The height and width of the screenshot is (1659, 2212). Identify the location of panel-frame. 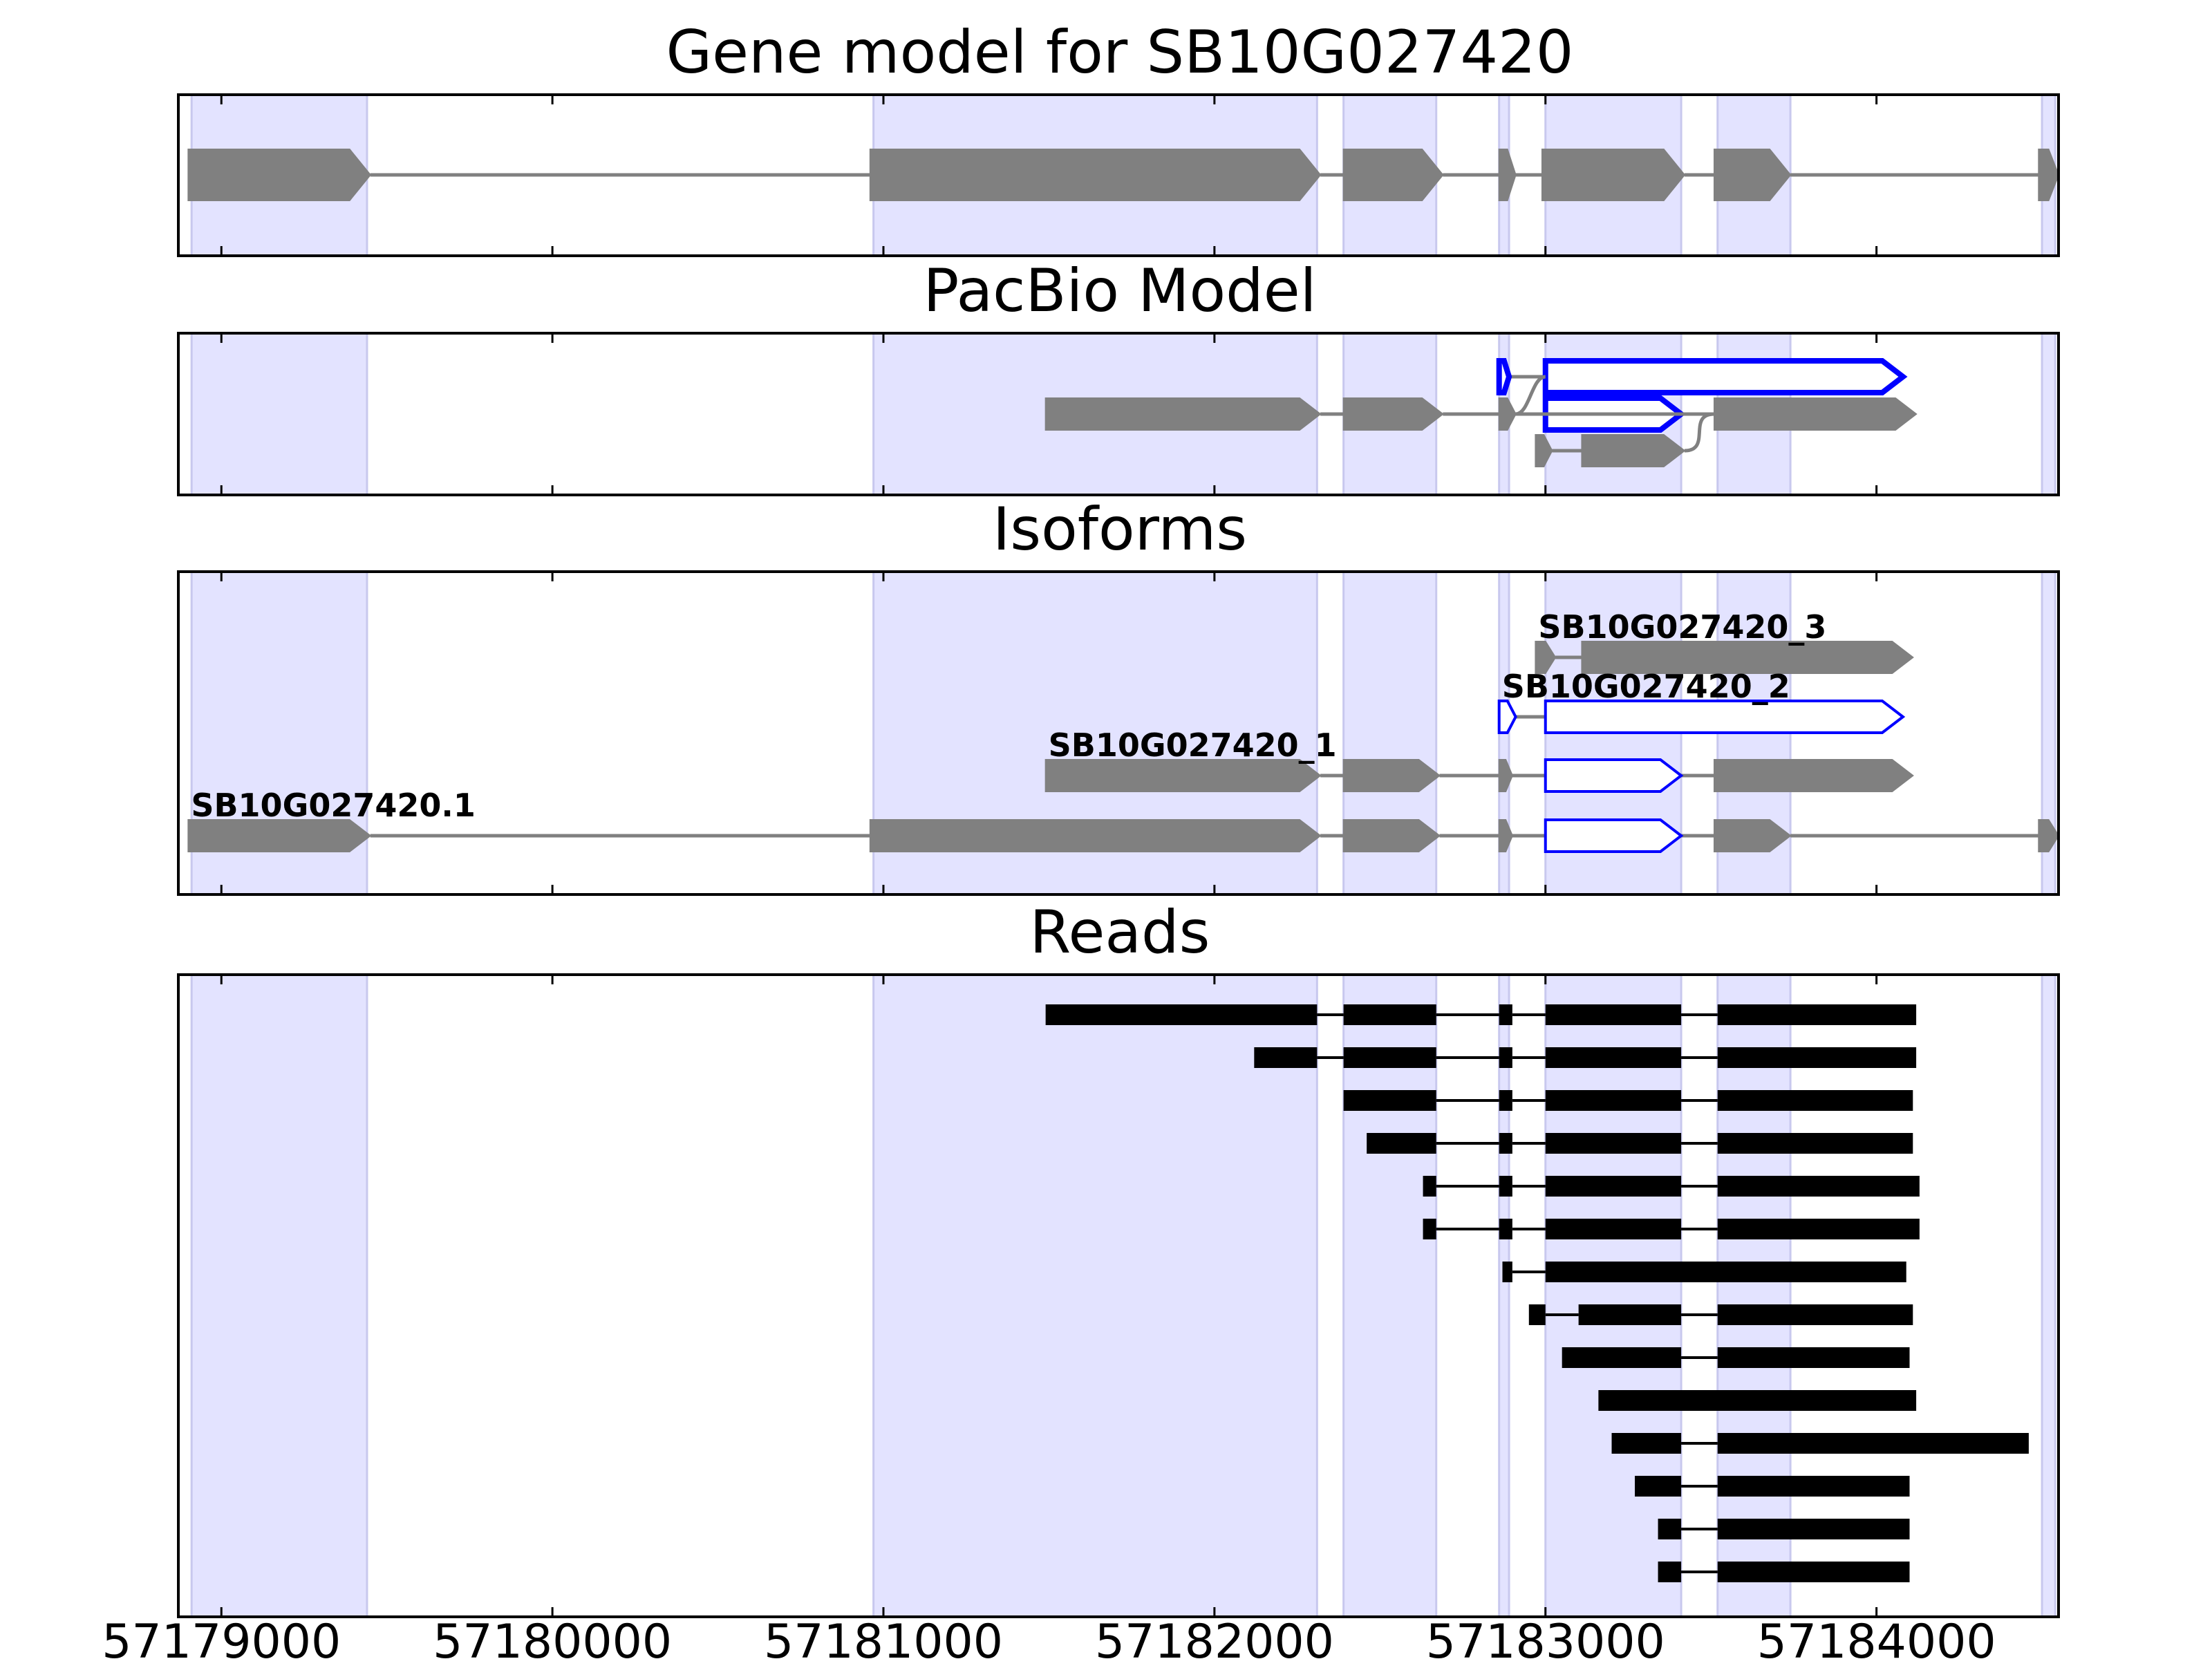
(1118, 414).